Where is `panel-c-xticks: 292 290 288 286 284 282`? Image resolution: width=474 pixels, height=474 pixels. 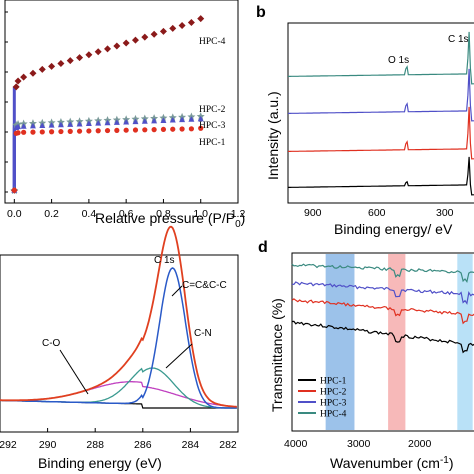
panel-c-xticks: 292 290 288 286 284 282 is located at coordinates (119, 439).